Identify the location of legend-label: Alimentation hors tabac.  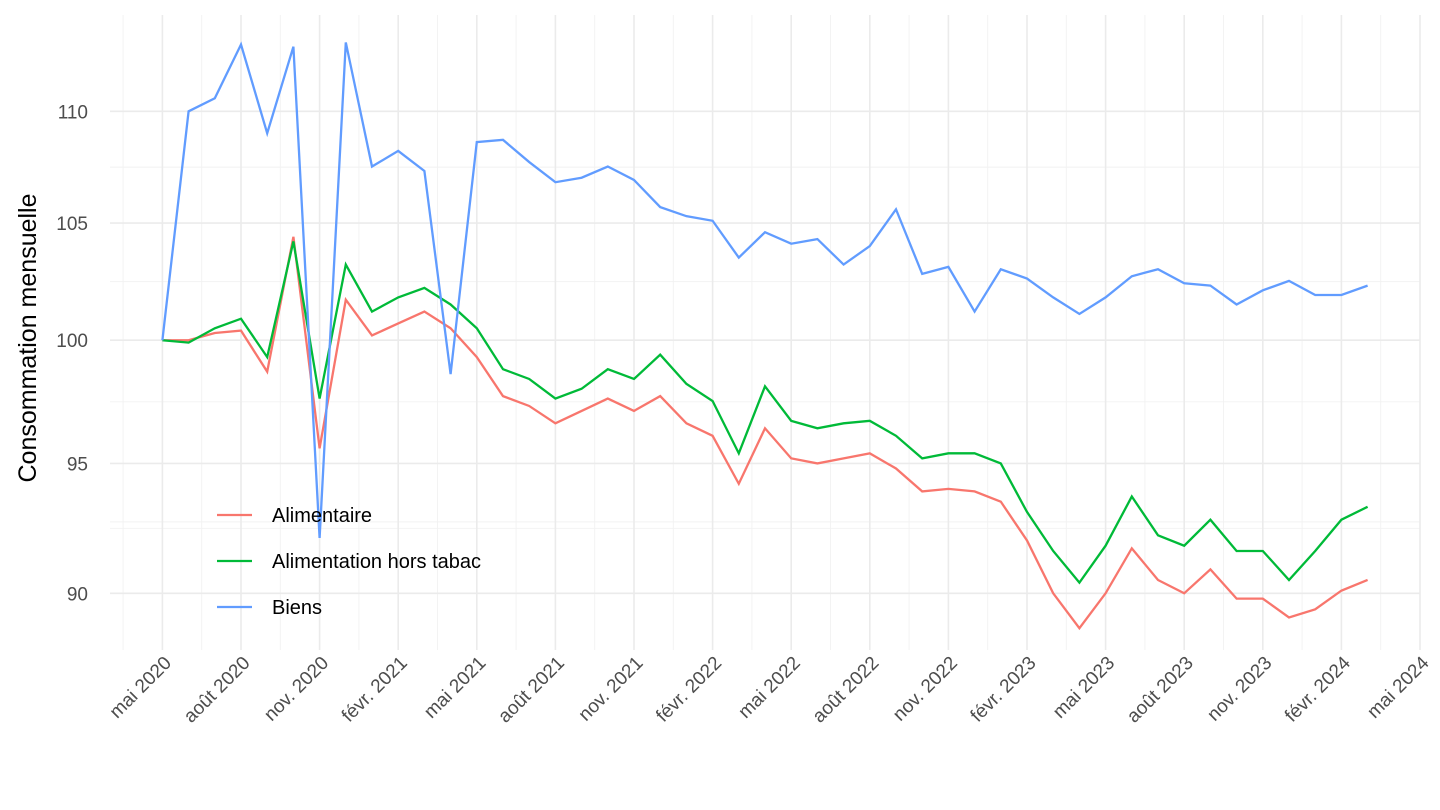
(376, 562).